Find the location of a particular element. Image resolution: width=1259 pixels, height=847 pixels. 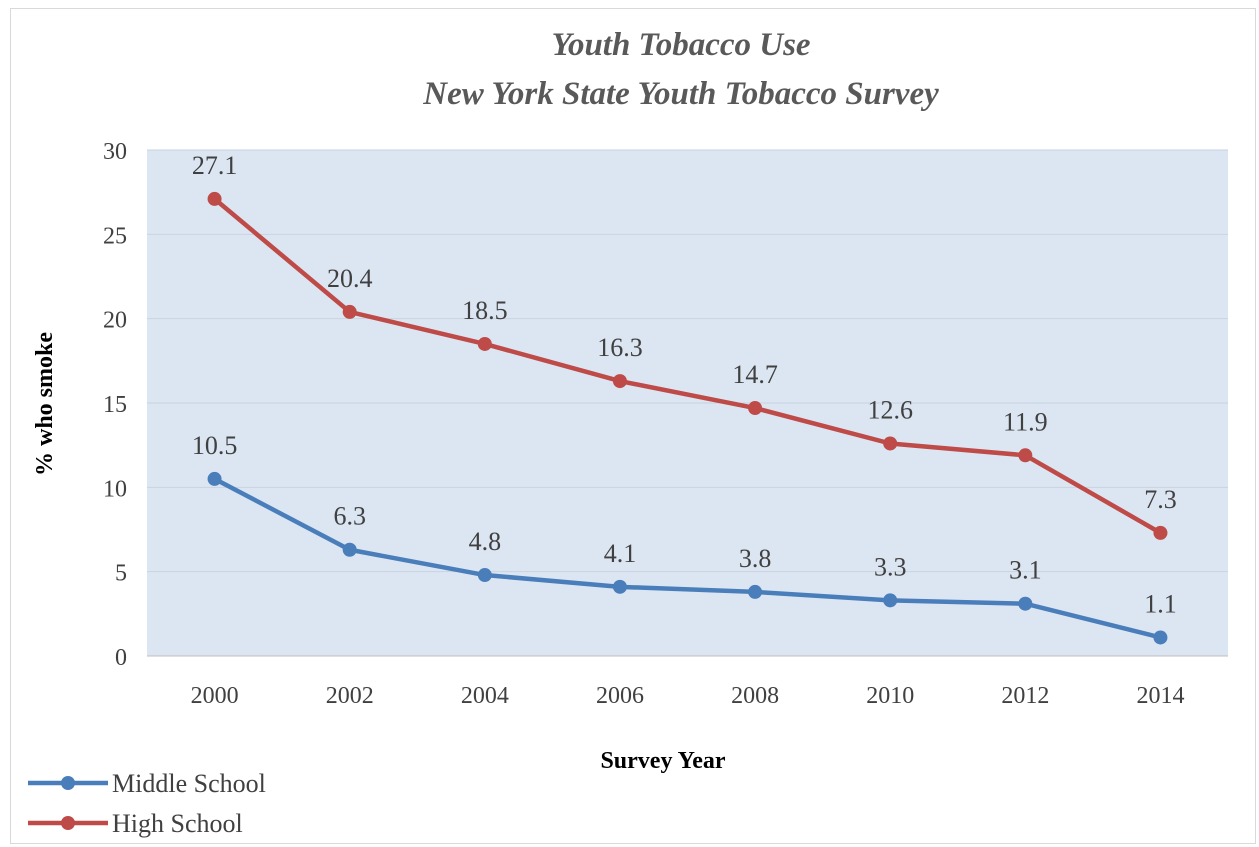

data-label: 16.3 is located at coordinates (620, 347).